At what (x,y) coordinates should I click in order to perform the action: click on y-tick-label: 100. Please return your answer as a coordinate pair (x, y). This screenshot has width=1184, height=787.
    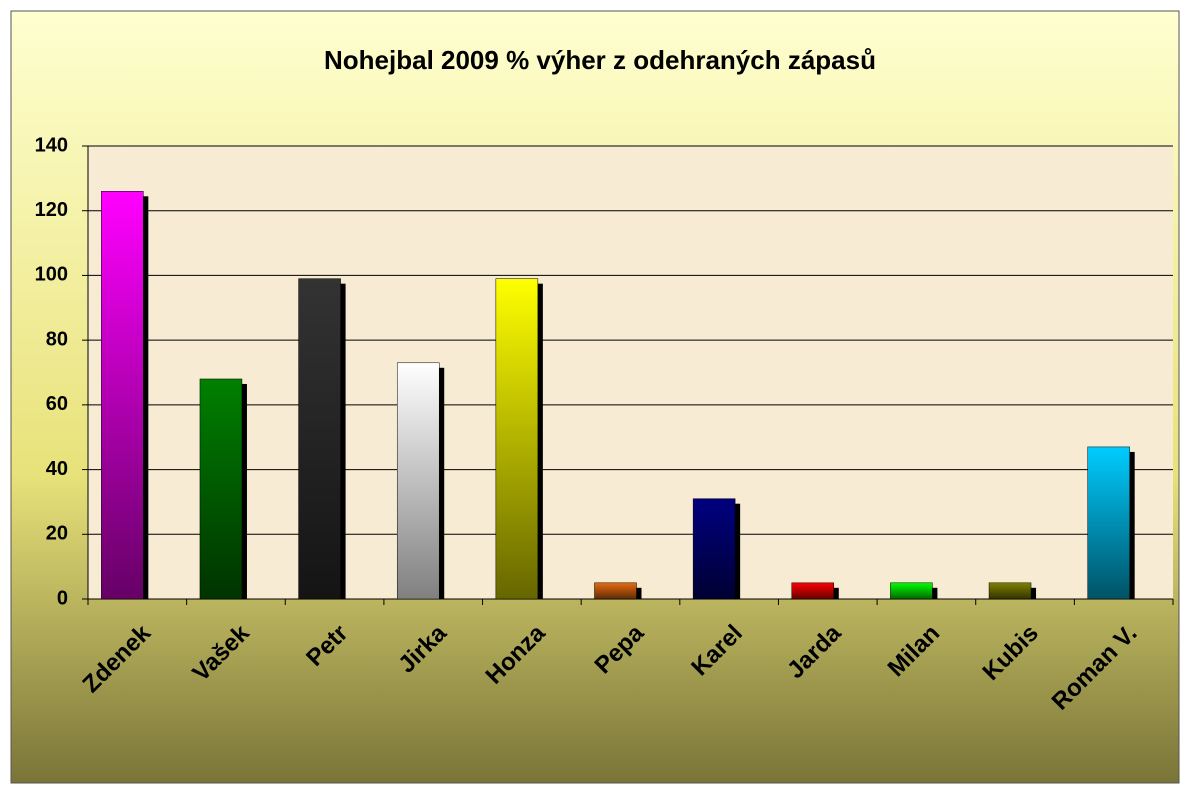
    Looking at the image, I should click on (51, 275).